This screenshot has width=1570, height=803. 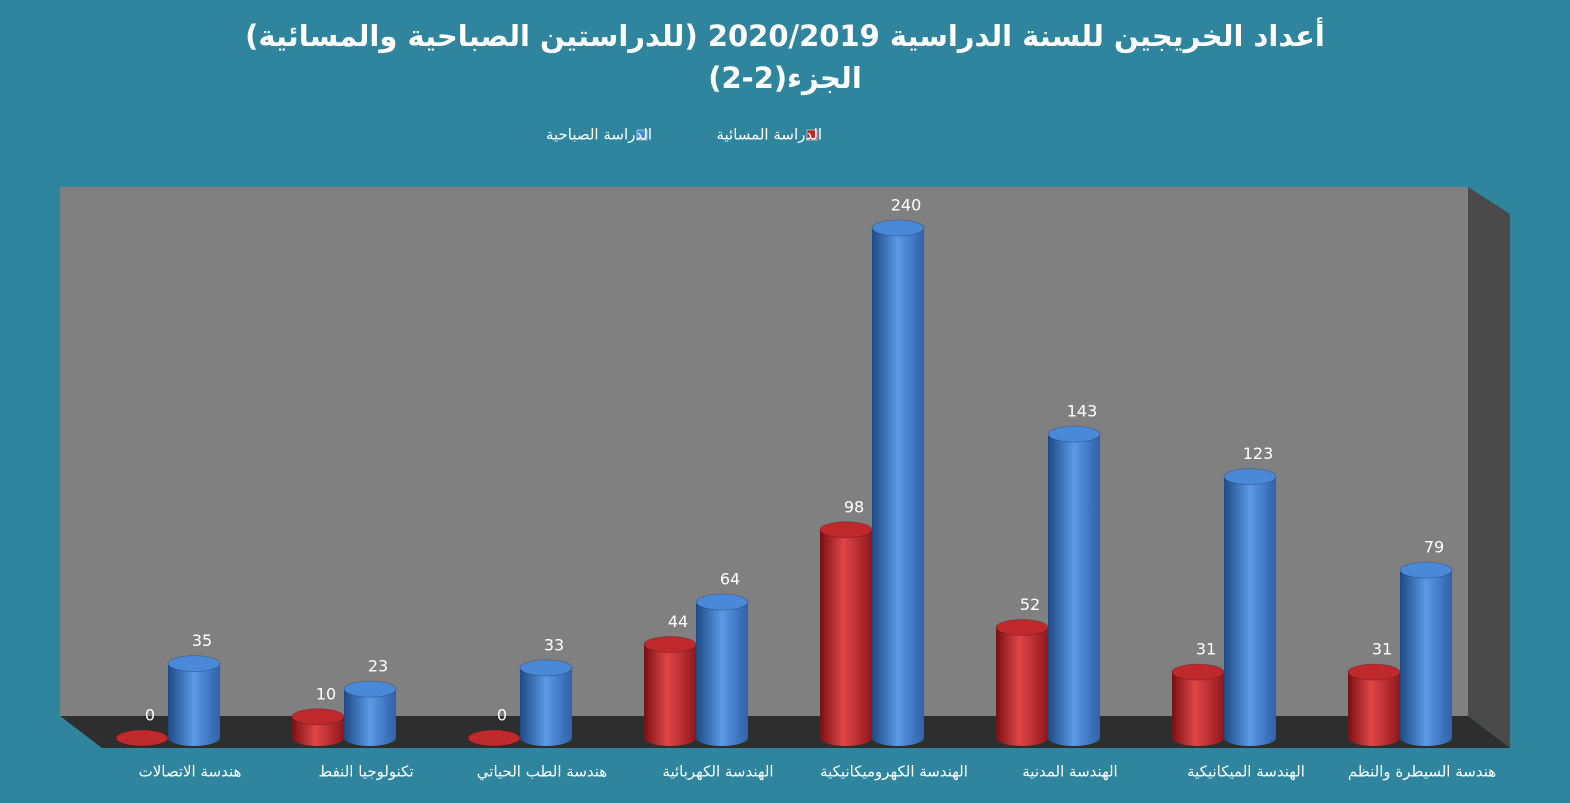 What do you see at coordinates (906, 205) in the screenshot?
I see `data-label: 240` at bounding box center [906, 205].